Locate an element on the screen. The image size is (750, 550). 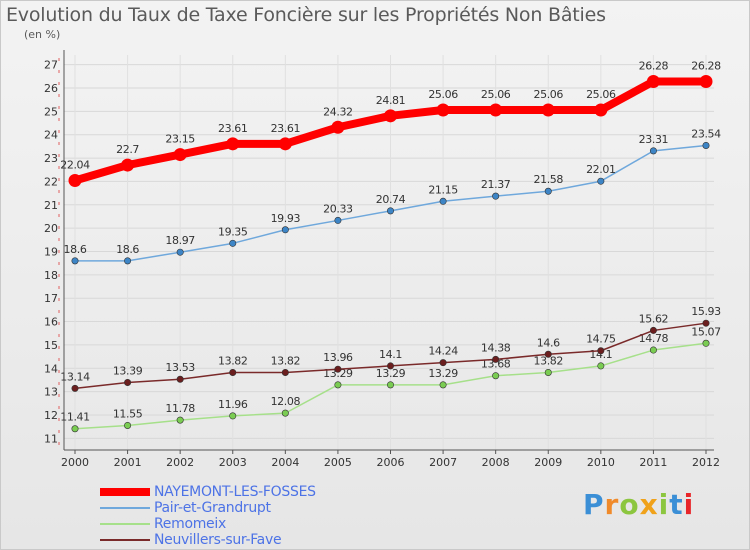
logo-letter: i is located at coordinates (689, 504).